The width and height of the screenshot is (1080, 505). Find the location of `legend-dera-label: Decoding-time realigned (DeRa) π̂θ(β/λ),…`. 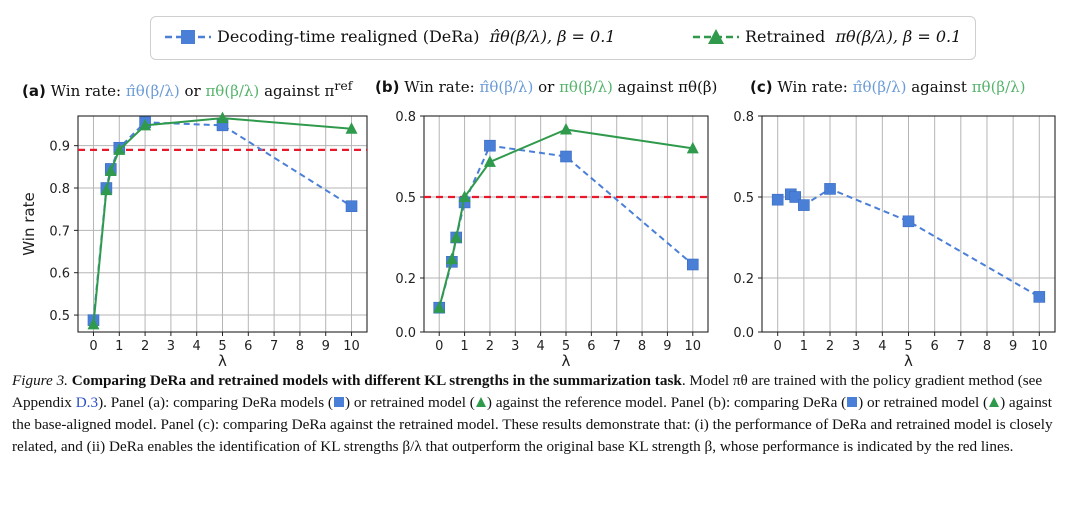

legend-dera-label: Decoding-time realigned (DeRa) π̂θ(β/λ),… is located at coordinates (416, 36).